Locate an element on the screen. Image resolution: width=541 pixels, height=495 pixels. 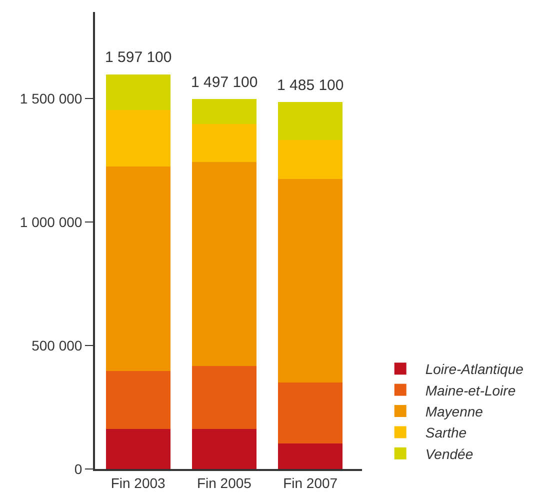
x-tick-label: Fin 2003 is located at coordinates (138, 482).